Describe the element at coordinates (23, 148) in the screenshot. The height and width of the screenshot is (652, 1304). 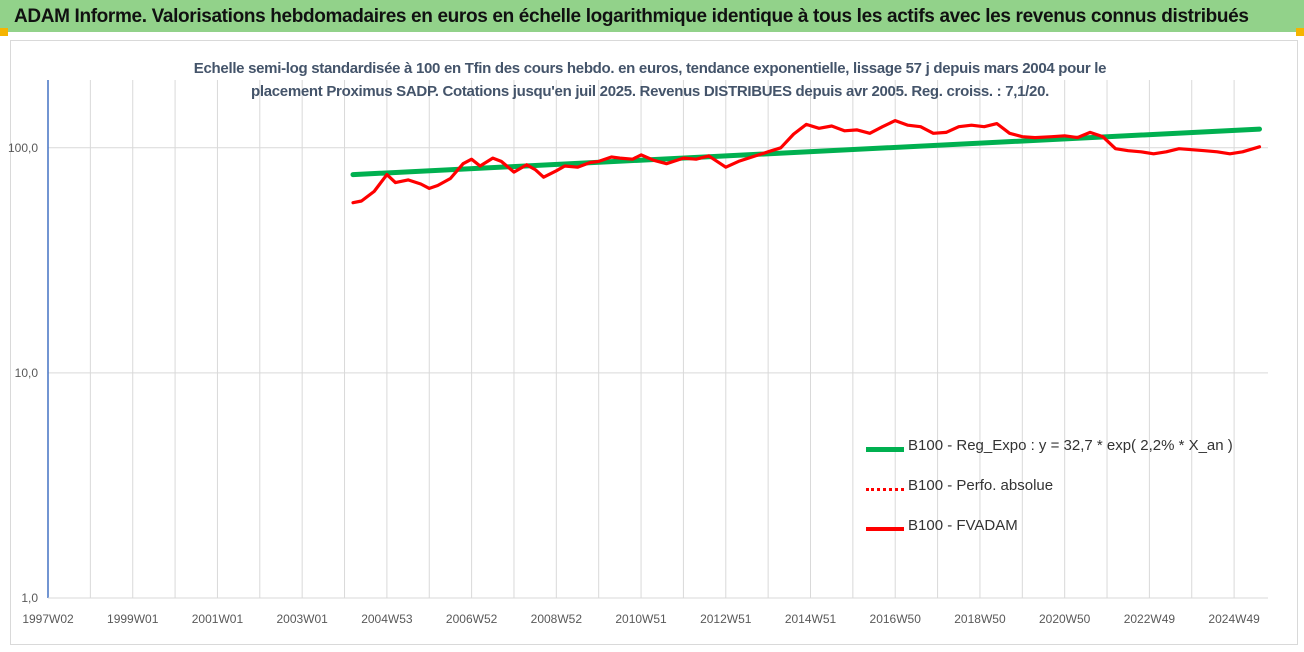
I see `y-tick-label: 100,0` at that location.